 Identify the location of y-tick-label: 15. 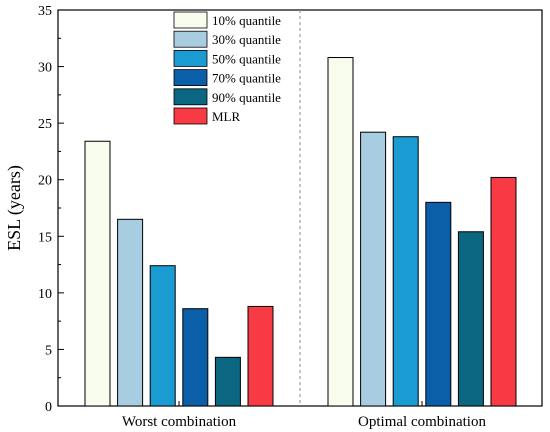
(45, 237).